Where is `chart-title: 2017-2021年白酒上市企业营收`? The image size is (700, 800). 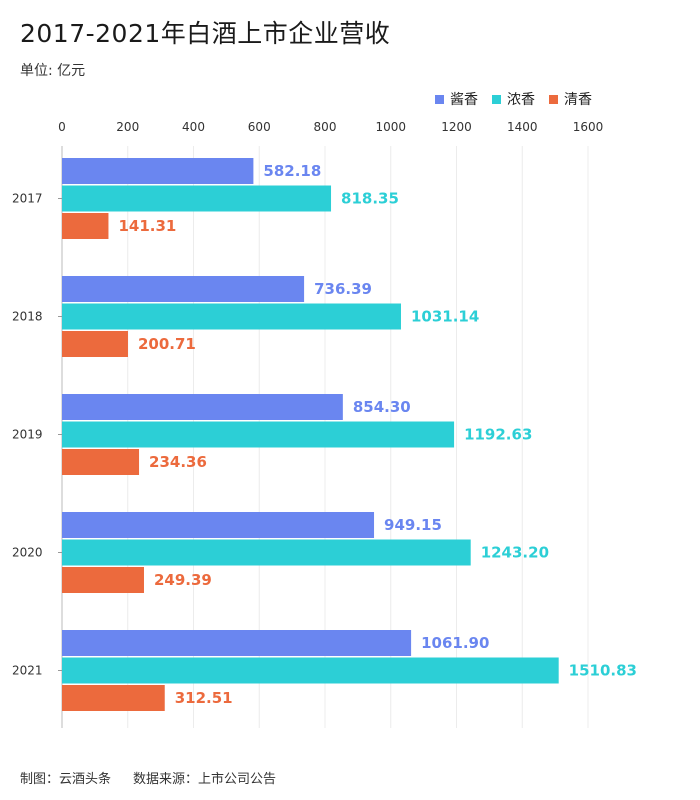
chart-title: 2017-2021年白酒上市企业营收 is located at coordinates (205, 33).